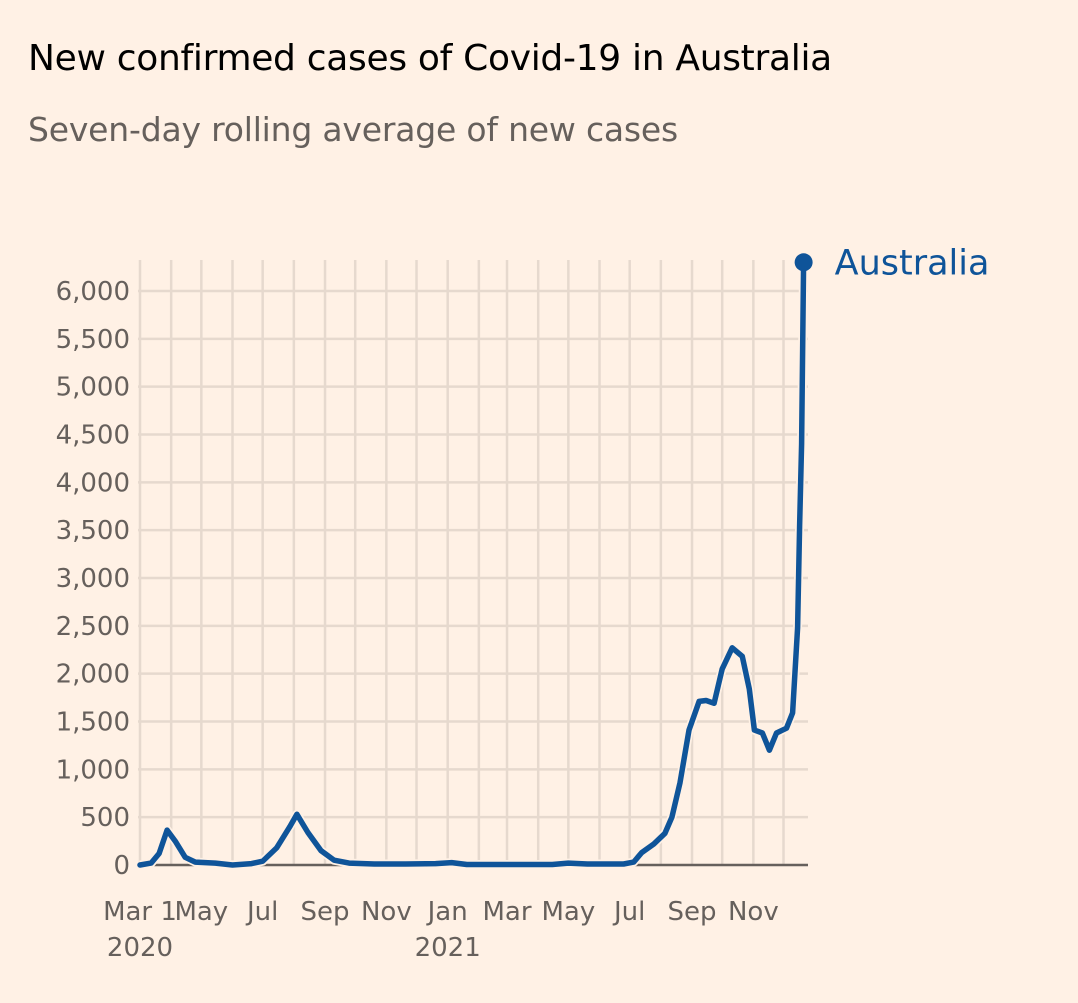 This screenshot has width=1078, height=1003. What do you see at coordinates (448, 948) in the screenshot?
I see `x-tick-year-label: 2021` at bounding box center [448, 948].